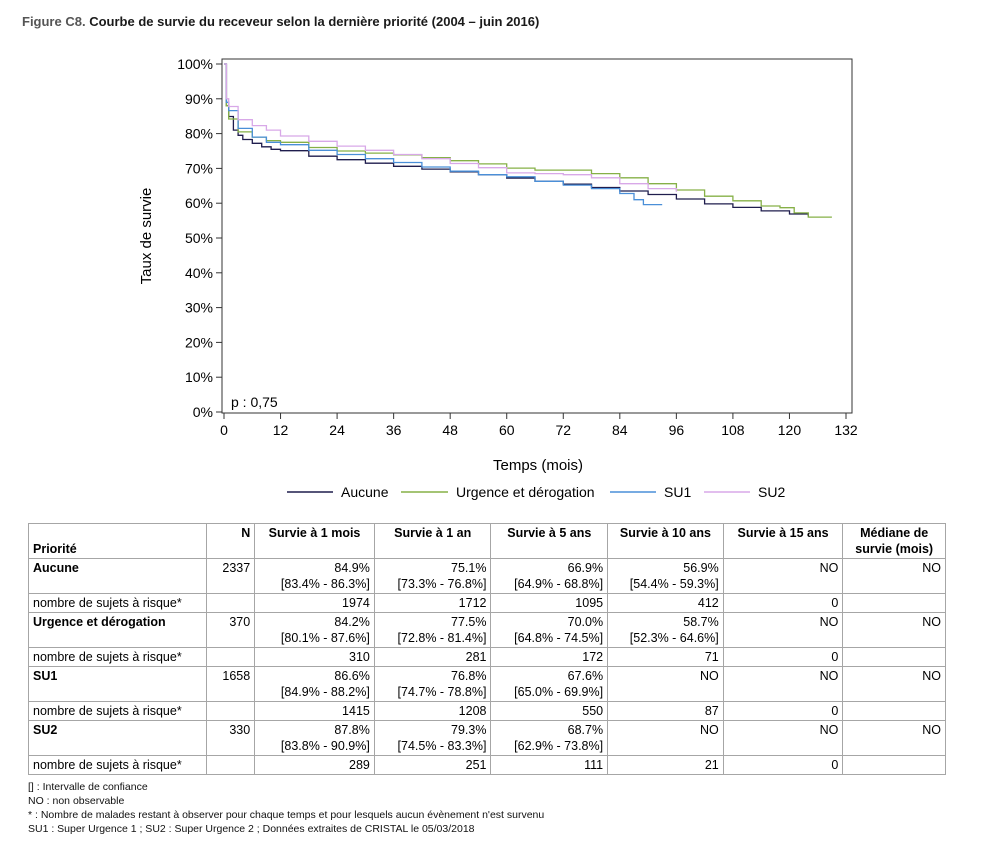 Image resolution: width=992 pixels, height=850 pixels. Describe the element at coordinates (281, 430) in the screenshot. I see `x-tick-label: 12` at that location.